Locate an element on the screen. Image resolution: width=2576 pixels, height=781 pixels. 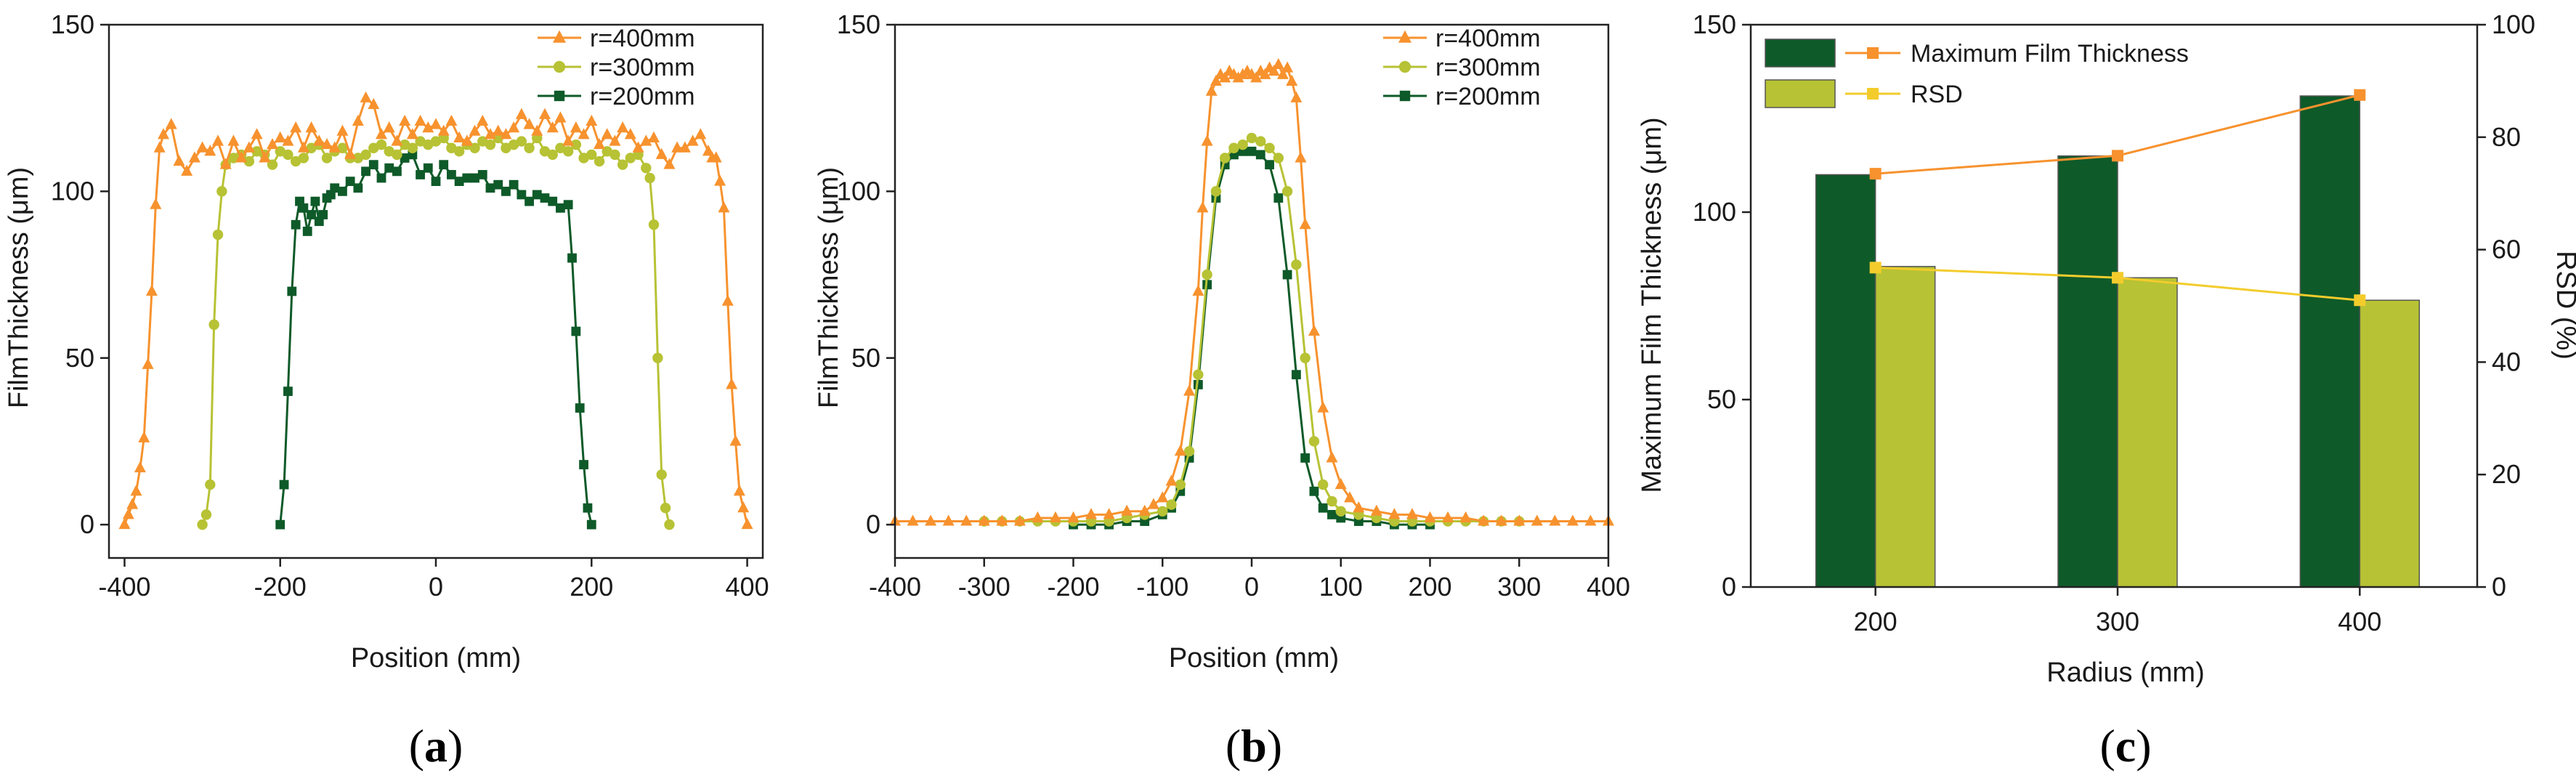
chart-b-xtick-label: -300 is located at coordinates (984, 587).